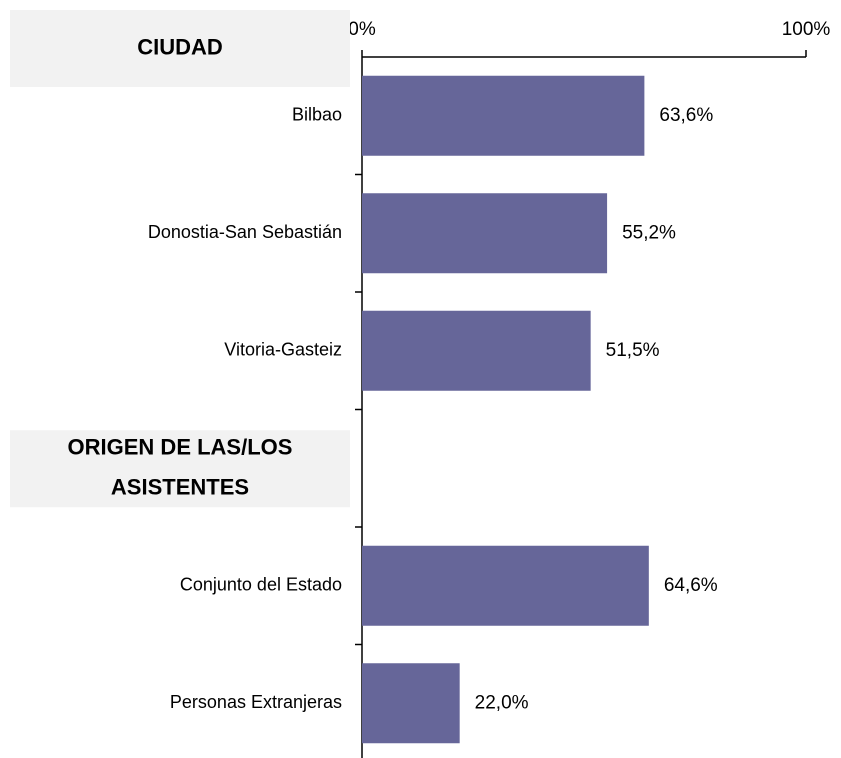 The image size is (841, 758). I want to click on category-label: Donostia-San Sebastián, so click(245, 232).